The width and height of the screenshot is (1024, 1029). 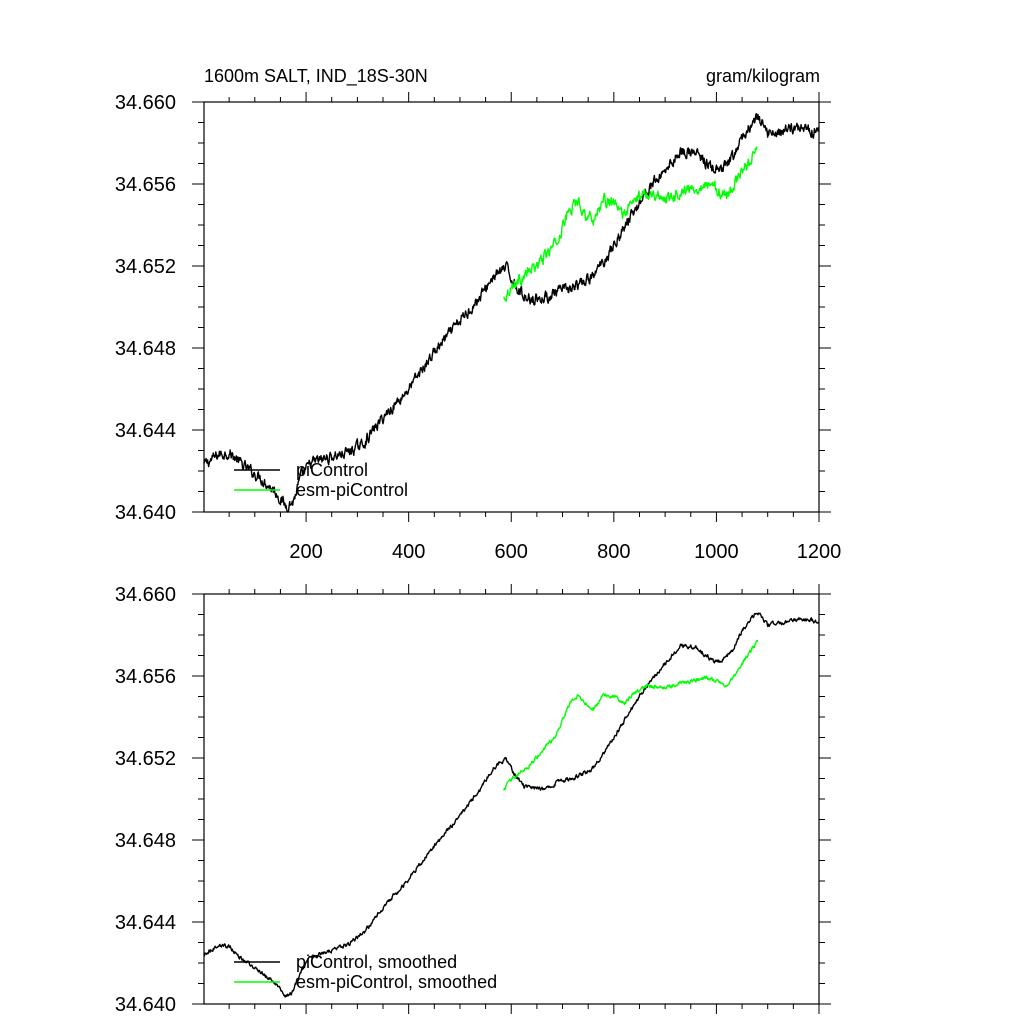 What do you see at coordinates (376, 962) in the screenshot?
I see `legend-label: piControl, smoothed` at bounding box center [376, 962].